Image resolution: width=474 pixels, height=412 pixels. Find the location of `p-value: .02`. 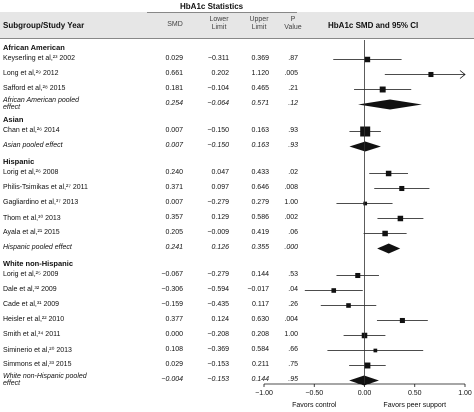

p-value: .02 is located at coordinates (293, 172).